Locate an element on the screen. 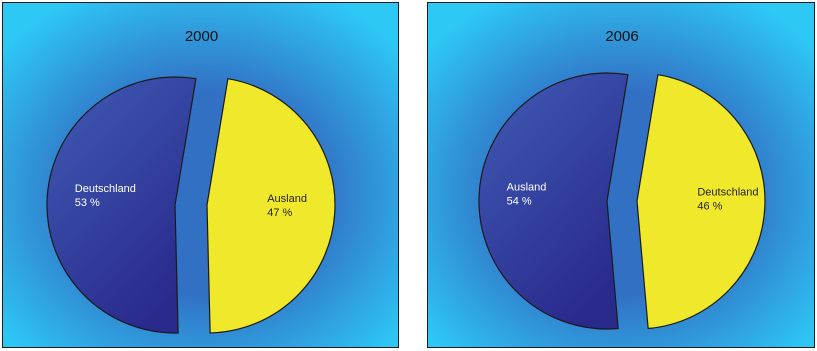 The width and height of the screenshot is (817, 351). chart-title: 2006 is located at coordinates (621, 36).